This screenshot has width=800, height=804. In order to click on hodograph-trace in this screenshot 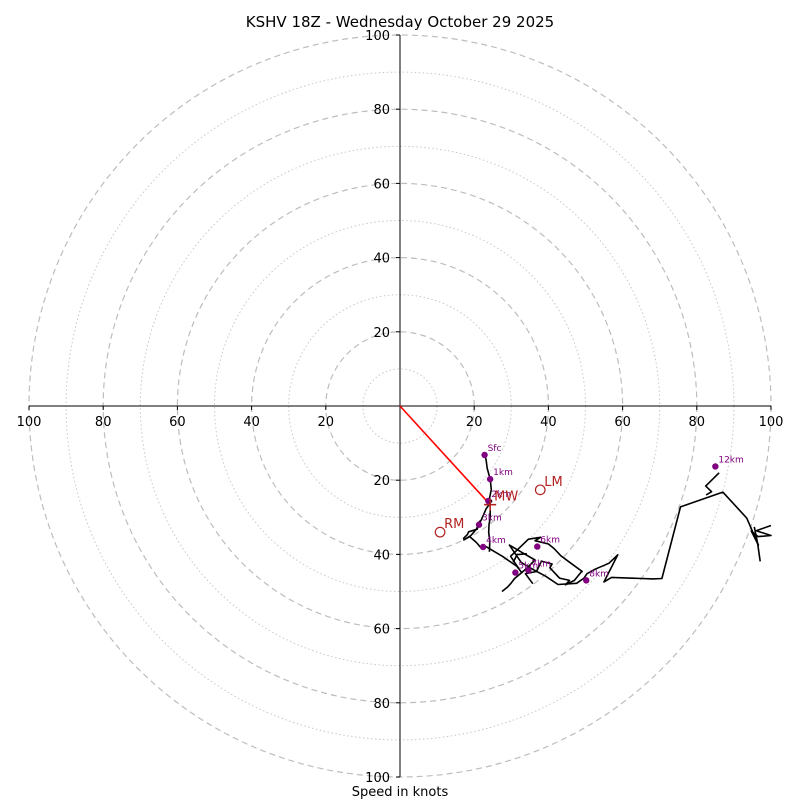, I will do `click(617, 523)`.